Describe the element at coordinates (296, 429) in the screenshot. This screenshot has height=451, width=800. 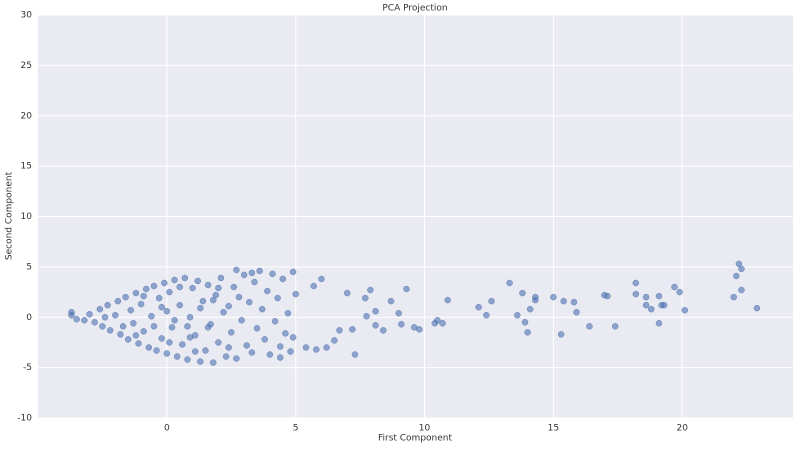
I see `x-tick-label: 5` at that location.